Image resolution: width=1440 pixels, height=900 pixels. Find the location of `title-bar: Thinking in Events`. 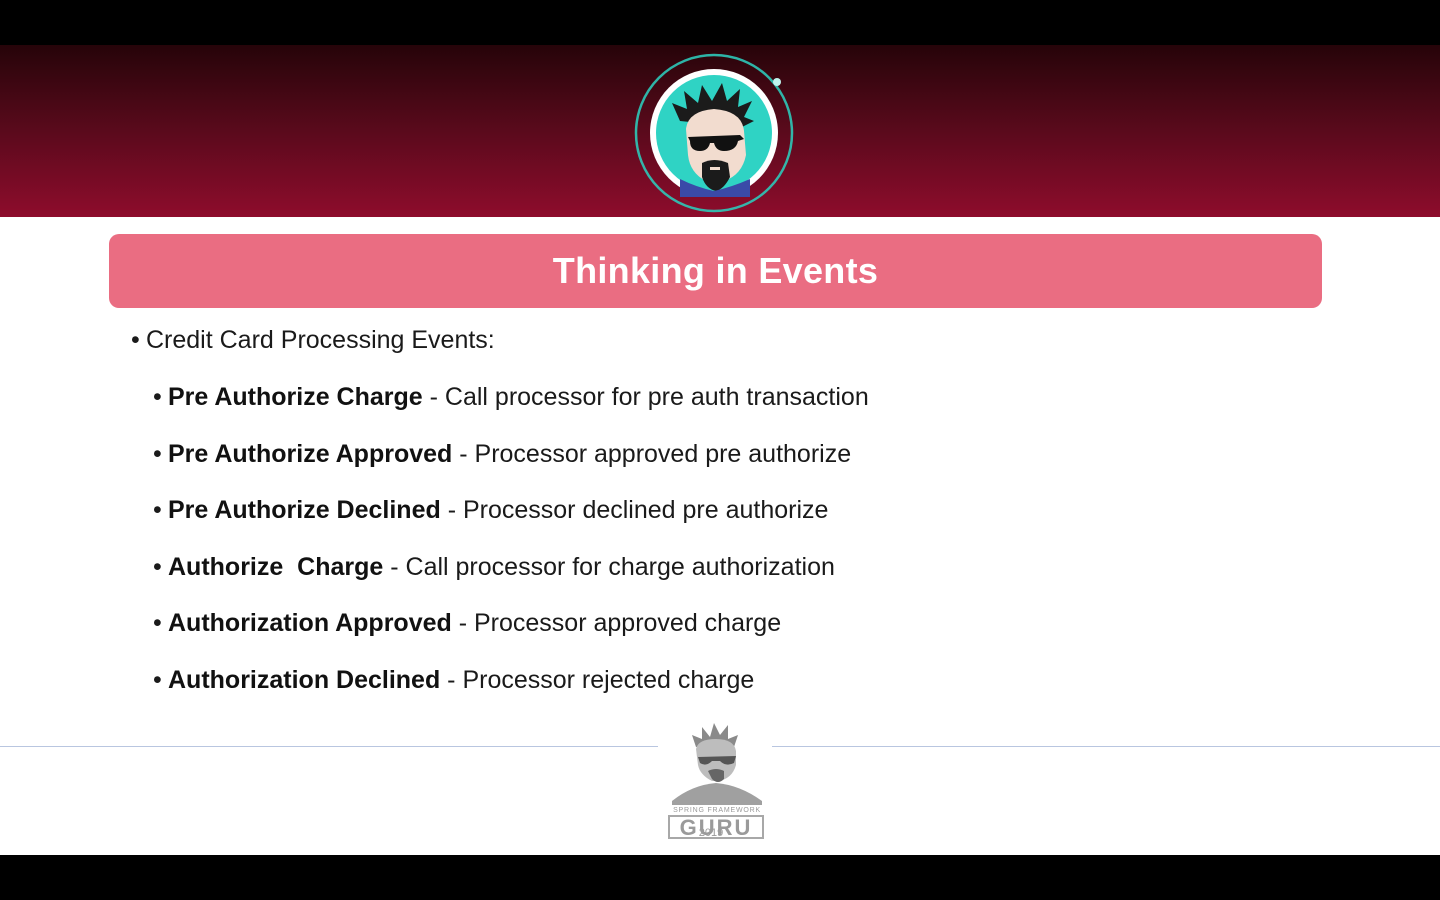

title-bar: Thinking in Events is located at coordinates (715, 271).